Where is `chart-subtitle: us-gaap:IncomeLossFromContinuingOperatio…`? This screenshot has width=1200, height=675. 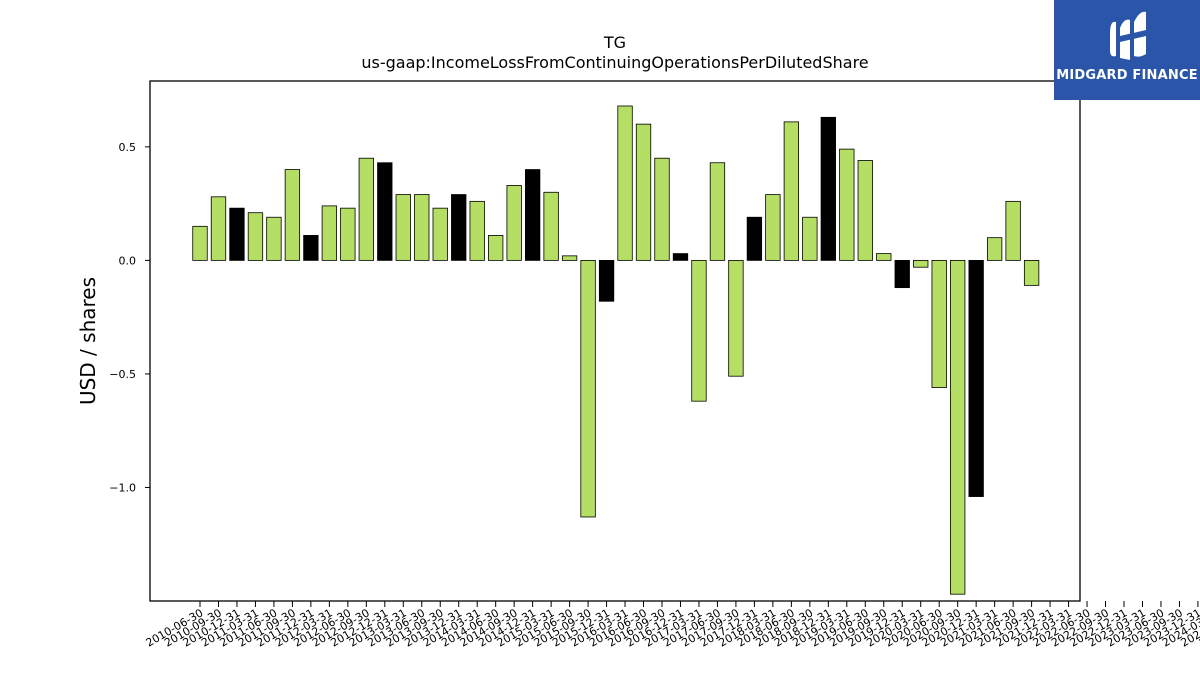
chart-subtitle: us-gaap:IncomeLossFromContinuingOperatio… is located at coordinates (614, 62).